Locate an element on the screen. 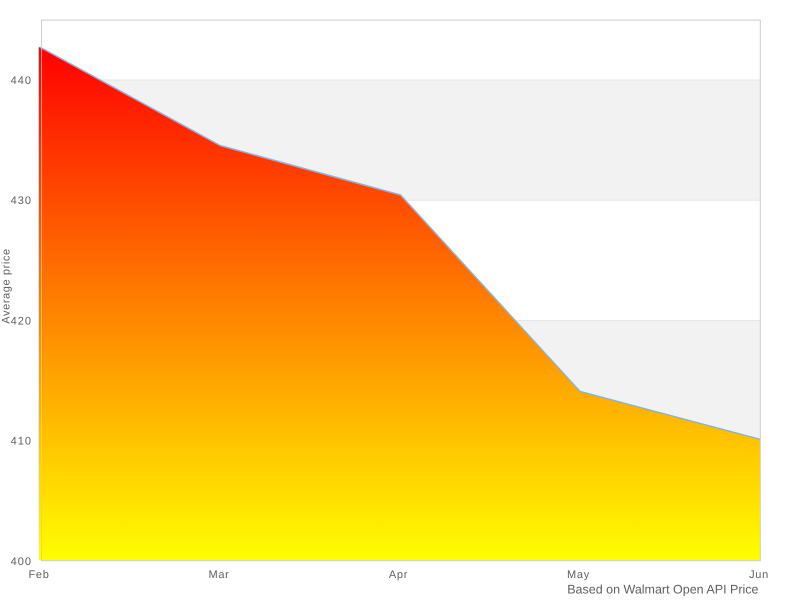 This screenshot has height=605, width=800. svg-text: 420 is located at coordinates (21, 321).